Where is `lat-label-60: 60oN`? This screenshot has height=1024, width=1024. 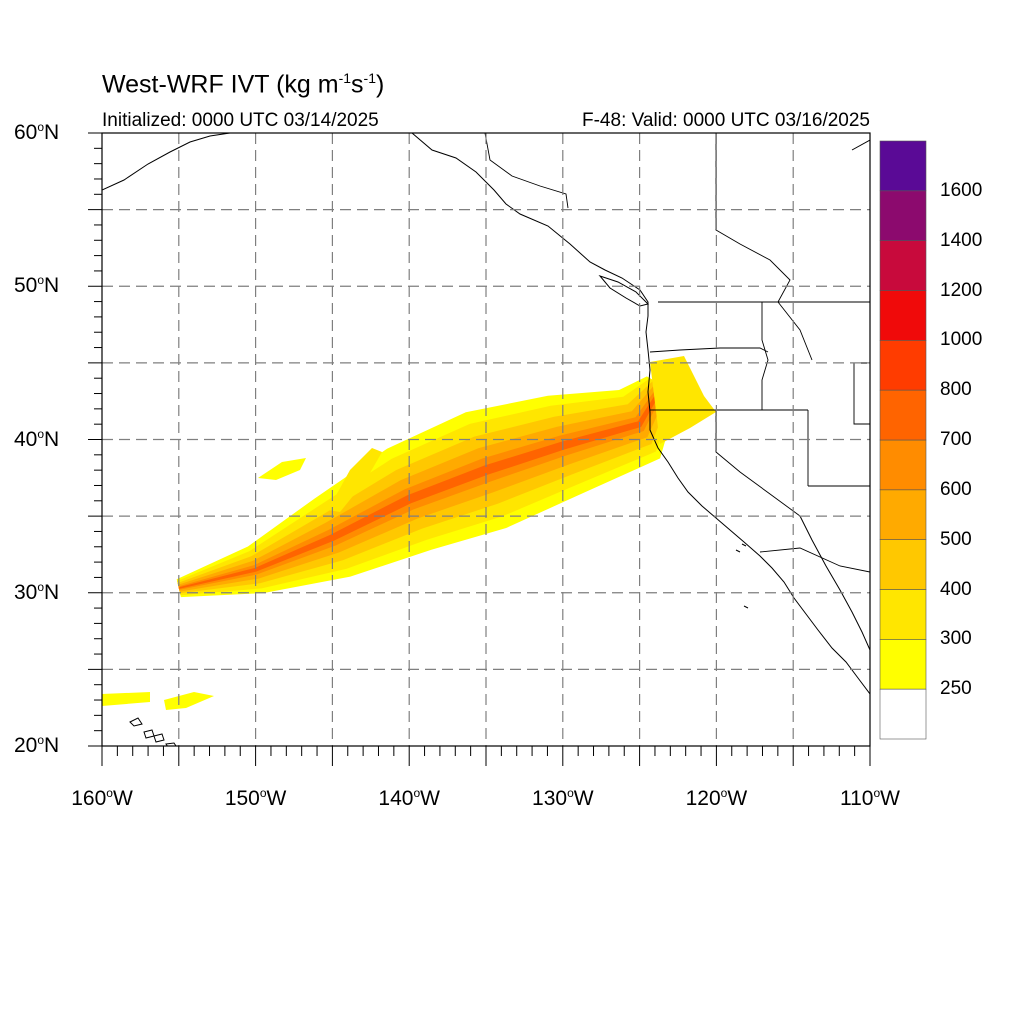 lat-label-60: 60oN is located at coordinates (37, 132).